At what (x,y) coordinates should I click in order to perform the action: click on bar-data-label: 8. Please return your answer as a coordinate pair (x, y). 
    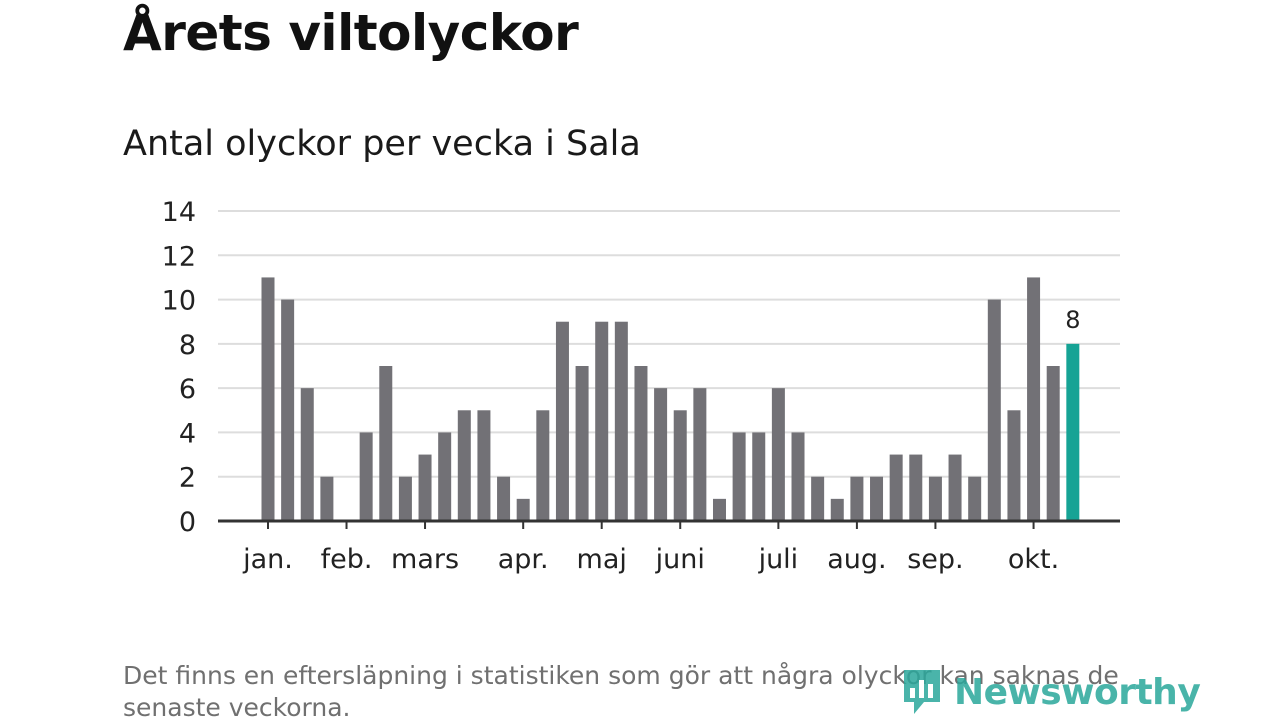
    Looking at the image, I should click on (1072, 320).